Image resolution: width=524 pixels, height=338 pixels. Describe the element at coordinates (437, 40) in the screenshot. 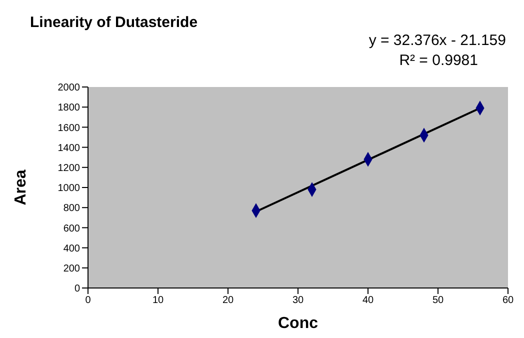

I see `text: y = 32.376x - 21.159` at that location.